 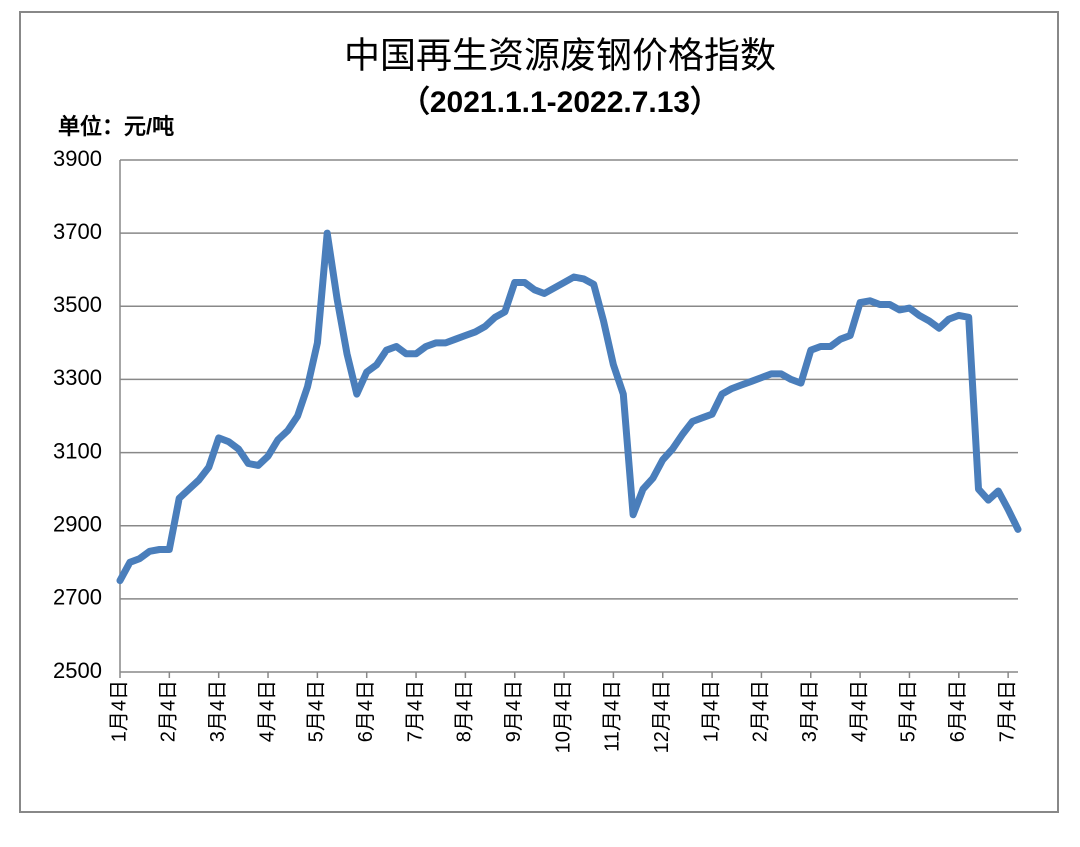 What do you see at coordinates (77, 670) in the screenshot?
I see `y-tick-label: 2500` at bounding box center [77, 670].